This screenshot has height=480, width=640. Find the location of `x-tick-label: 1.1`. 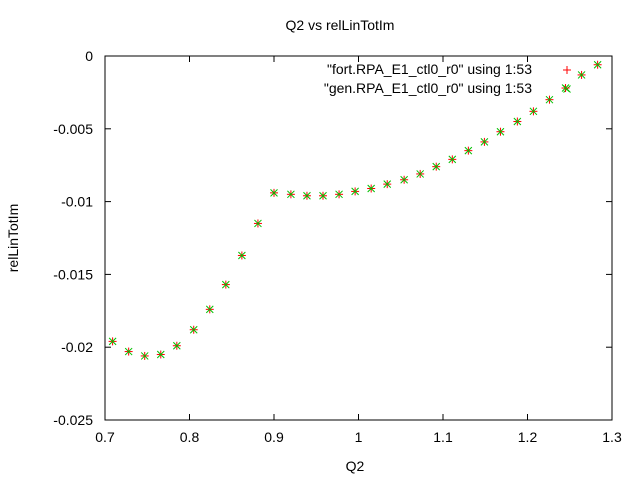

x-tick-label: 1.1 is located at coordinates (443, 437).